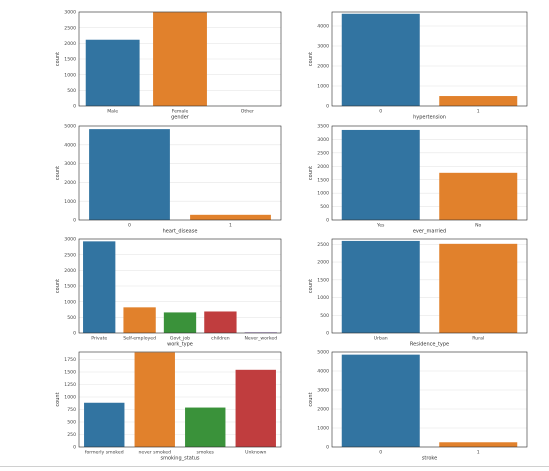 Image resolution: width=549 pixels, height=471 pixels. What do you see at coordinates (112, 112) in the screenshot?
I see `x-tick-label: Male` at bounding box center [112, 112].